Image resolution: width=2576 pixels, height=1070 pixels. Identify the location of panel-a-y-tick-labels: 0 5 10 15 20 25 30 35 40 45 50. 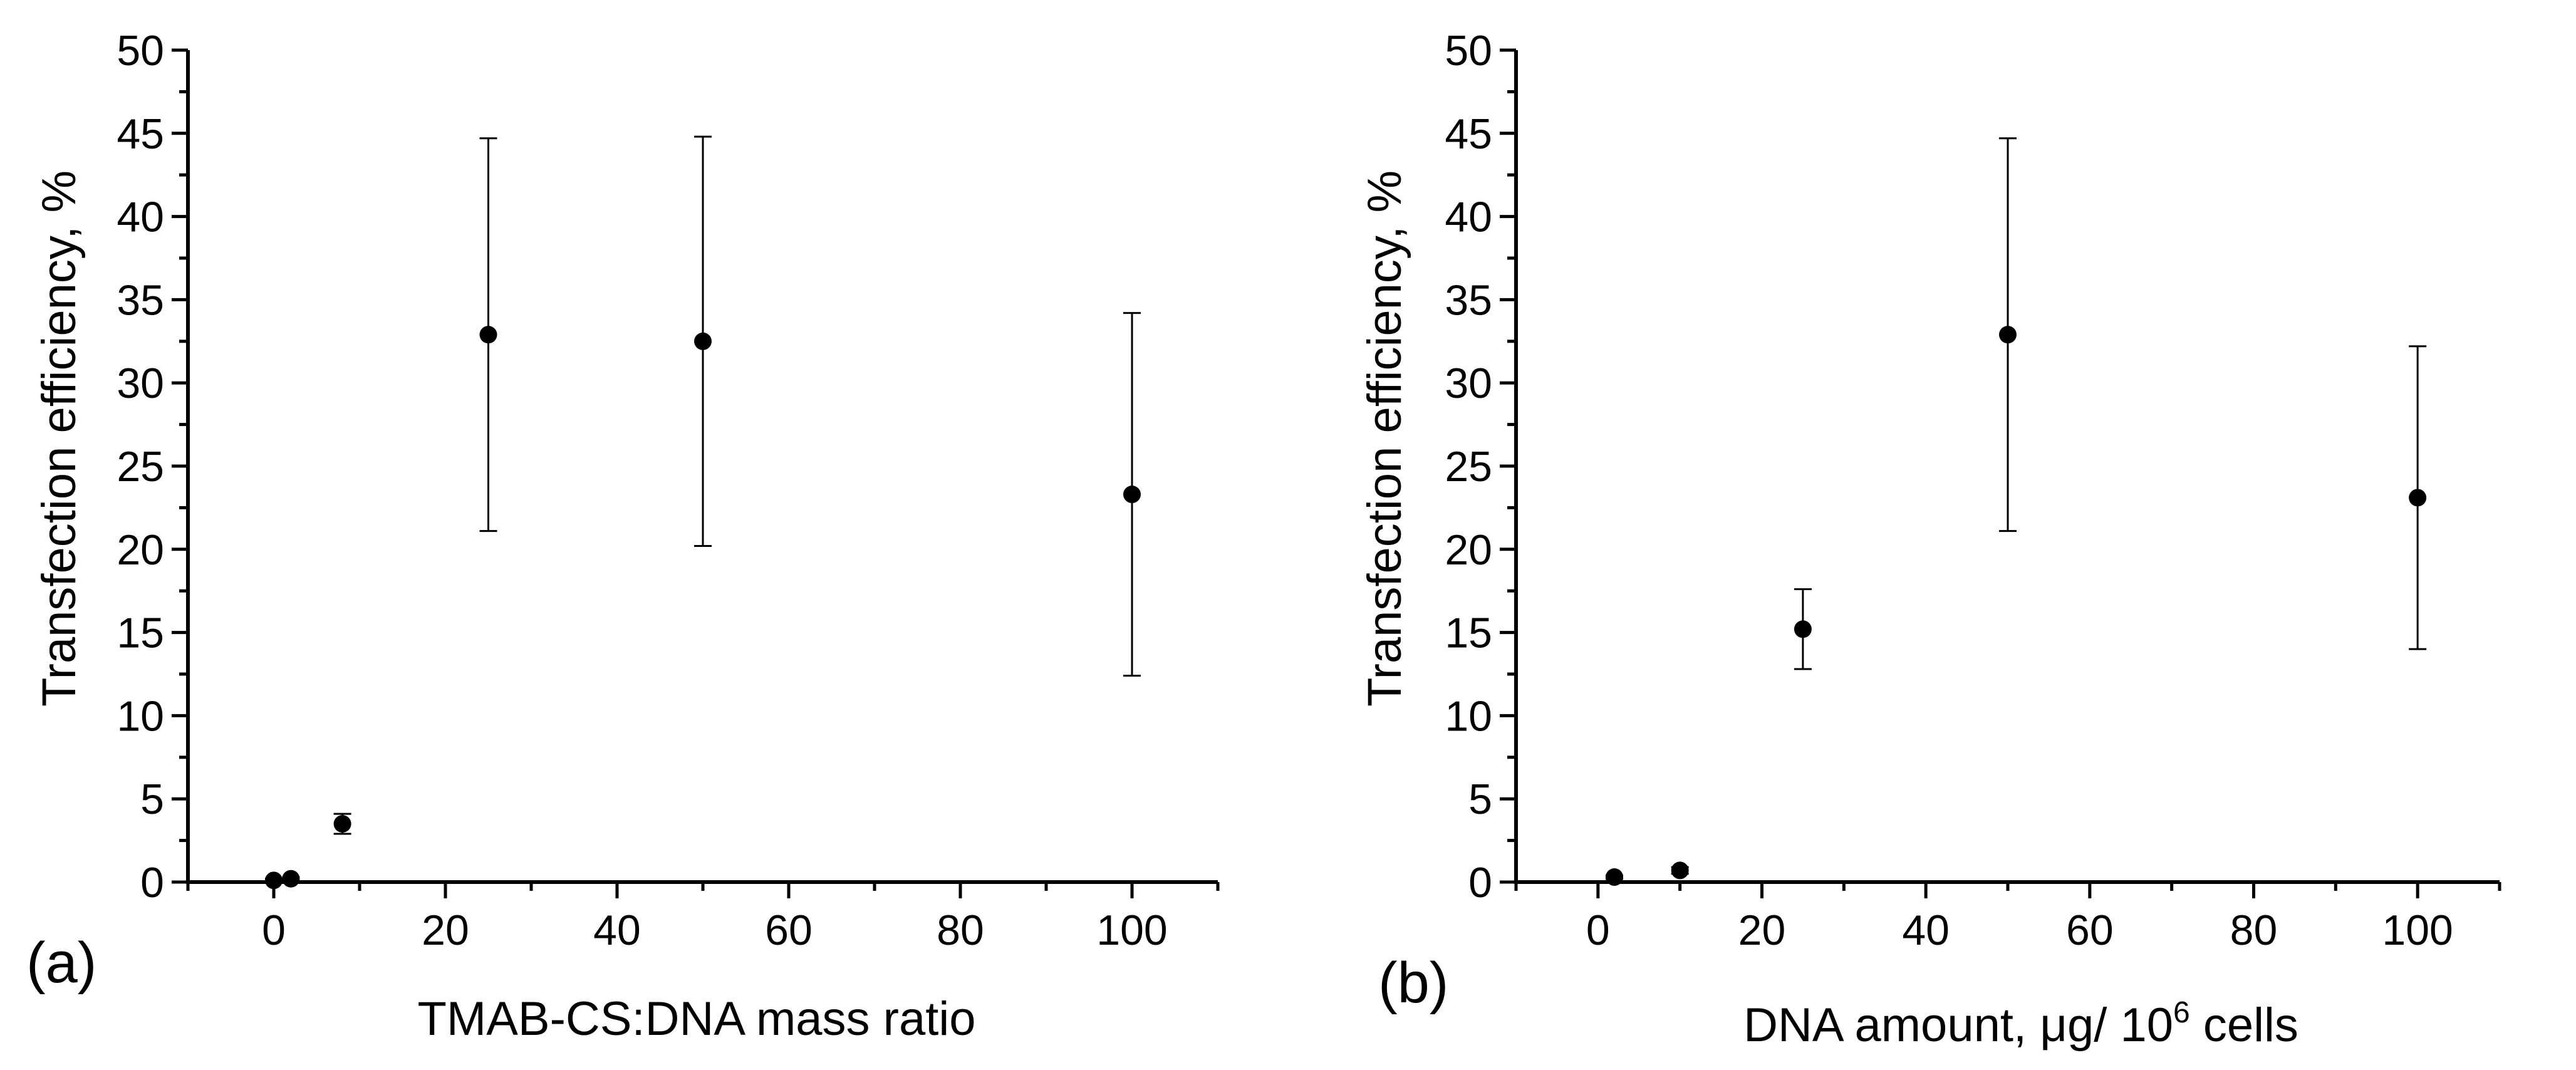
(140, 466).